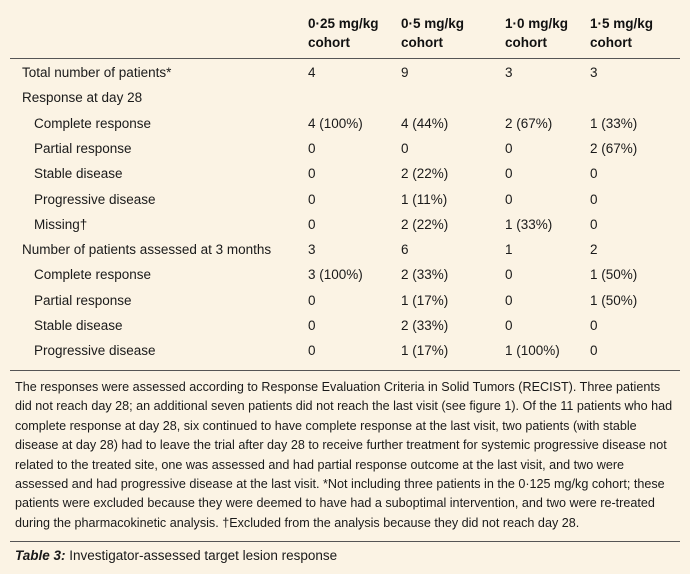 Image resolution: width=690 pixels, height=574 pixels. Describe the element at coordinates (621, 33) in the screenshot. I see `column-header-1-5: 1·5 mg/kg cohort` at that location.